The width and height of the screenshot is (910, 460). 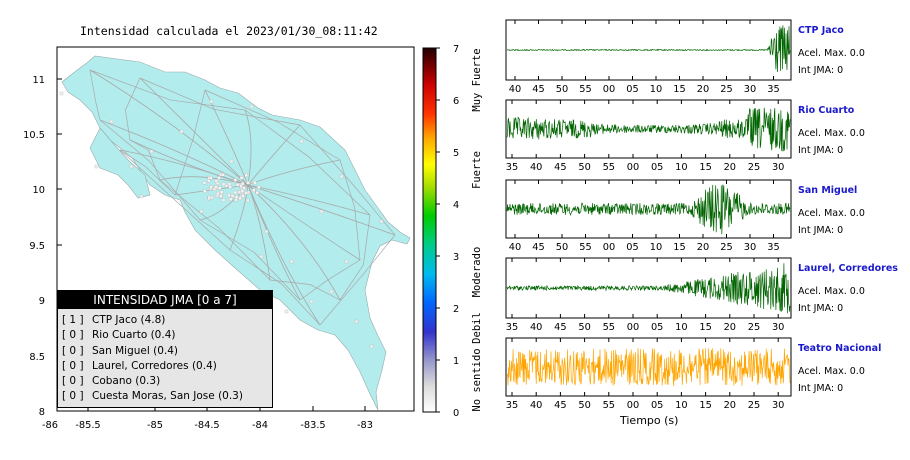 What do you see at coordinates (477, 272) in the screenshot?
I see `colorbar-intensity-label: Moderado` at bounding box center [477, 272].